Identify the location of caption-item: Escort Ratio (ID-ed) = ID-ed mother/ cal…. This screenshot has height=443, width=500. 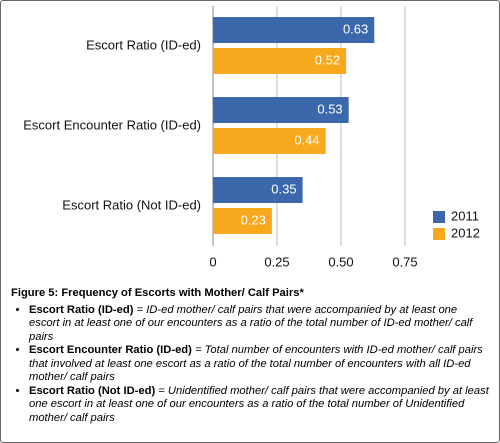
(259, 324).